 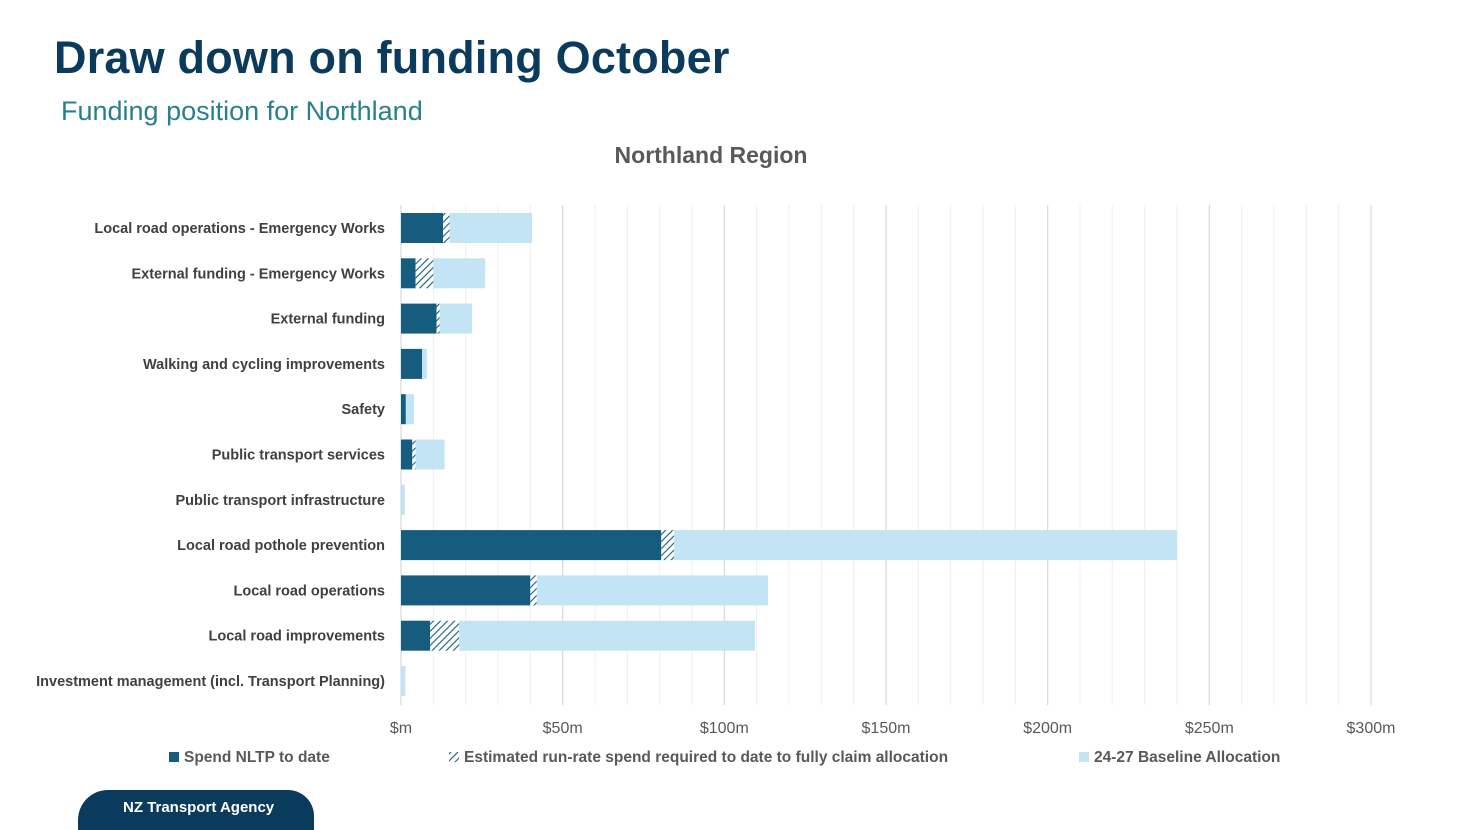 What do you see at coordinates (239, 229) in the screenshot?
I see `category-label: Local road operations - Emergency Works` at bounding box center [239, 229].